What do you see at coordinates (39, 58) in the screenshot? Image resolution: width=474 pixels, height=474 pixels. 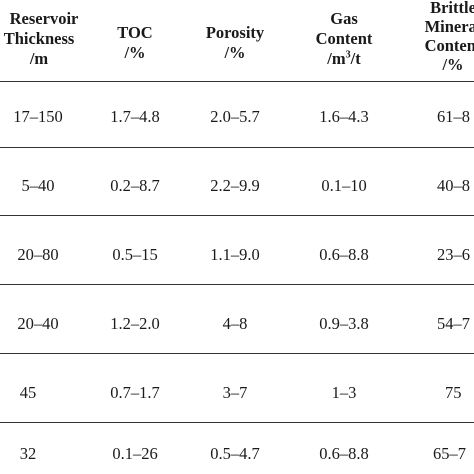 I see `header-line: /m` at bounding box center [39, 58].